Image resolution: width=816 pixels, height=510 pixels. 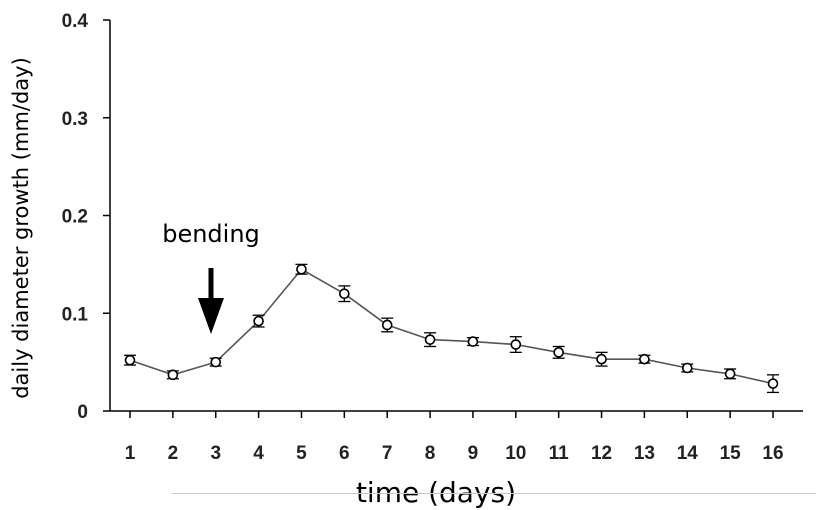 I want to click on x-ticks: 1 2 3 4 5 6 7 8 9 10 11 12 13 14 15 16, so click(x=454, y=437).